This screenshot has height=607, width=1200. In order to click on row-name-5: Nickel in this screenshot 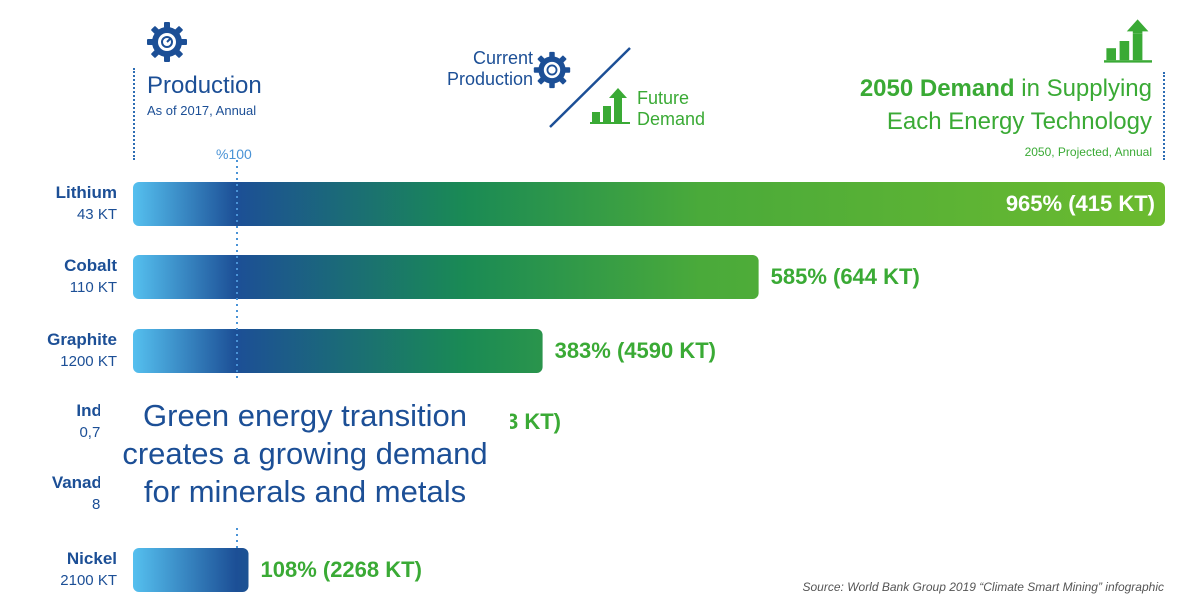, I will do `click(91, 558)`.